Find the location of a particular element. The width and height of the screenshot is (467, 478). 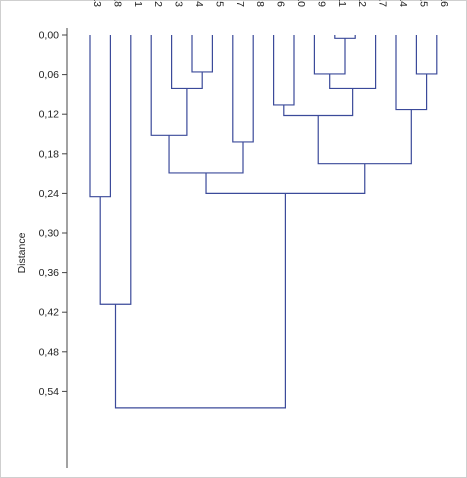

y-tick-label: 0,48 is located at coordinates (49, 352).